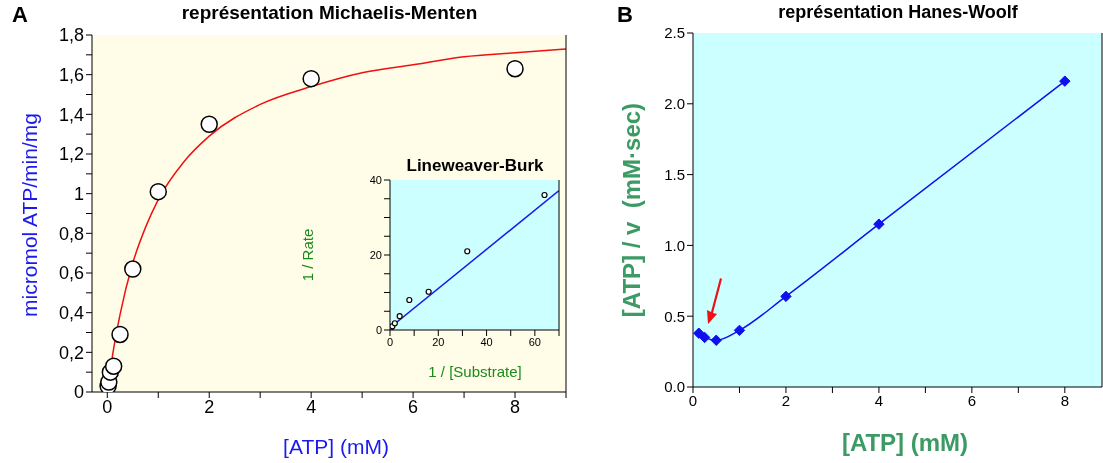 This screenshot has width=1103, height=463. I want to click on y-tick-label: 2.5, so click(674, 33).